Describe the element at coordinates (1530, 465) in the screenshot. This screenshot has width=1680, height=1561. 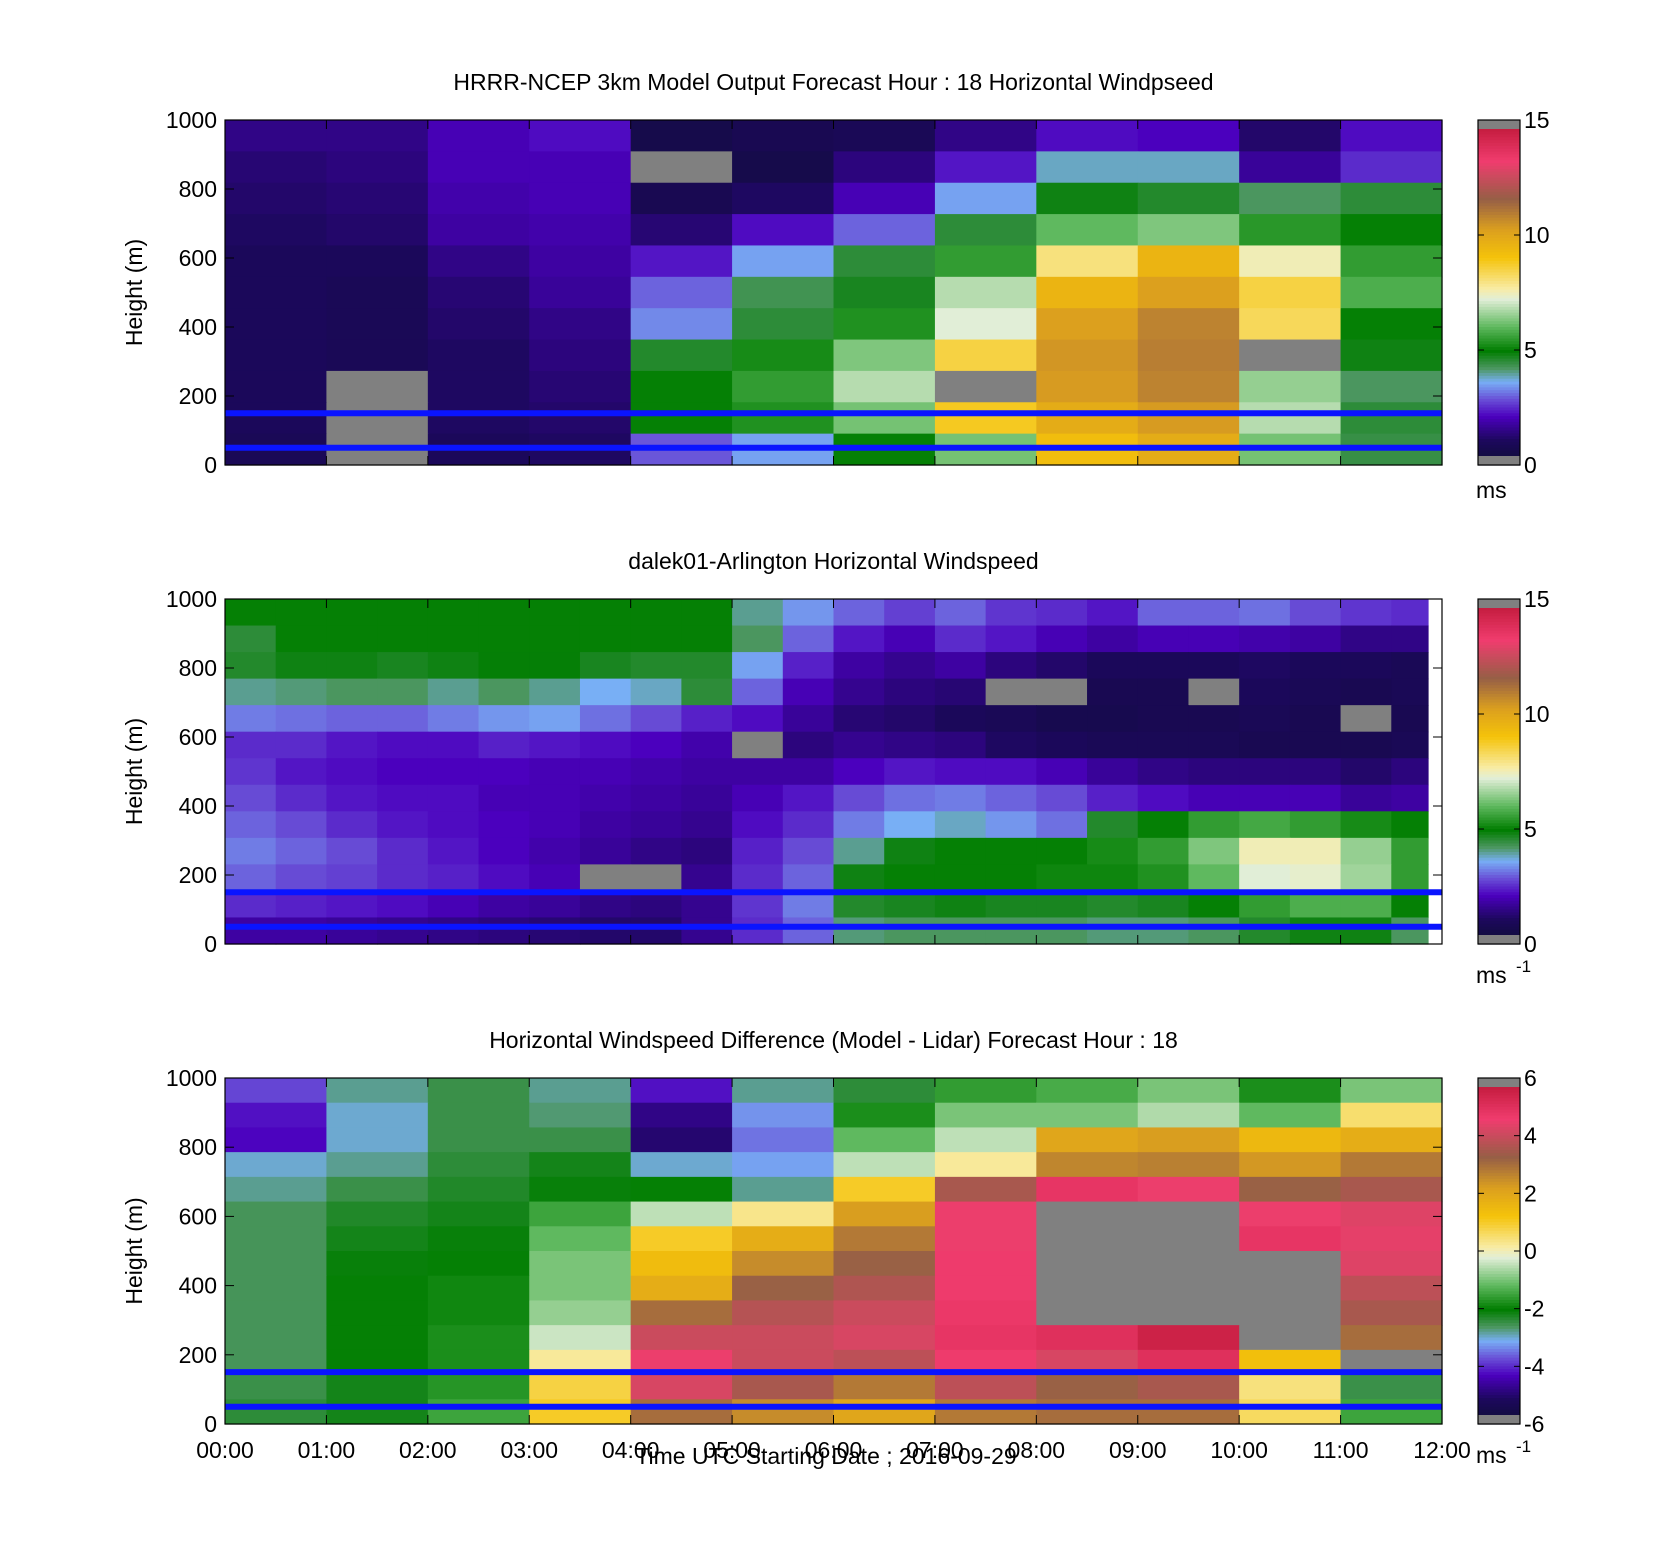
I see `model-colorbar-tick-label: 0` at that location.